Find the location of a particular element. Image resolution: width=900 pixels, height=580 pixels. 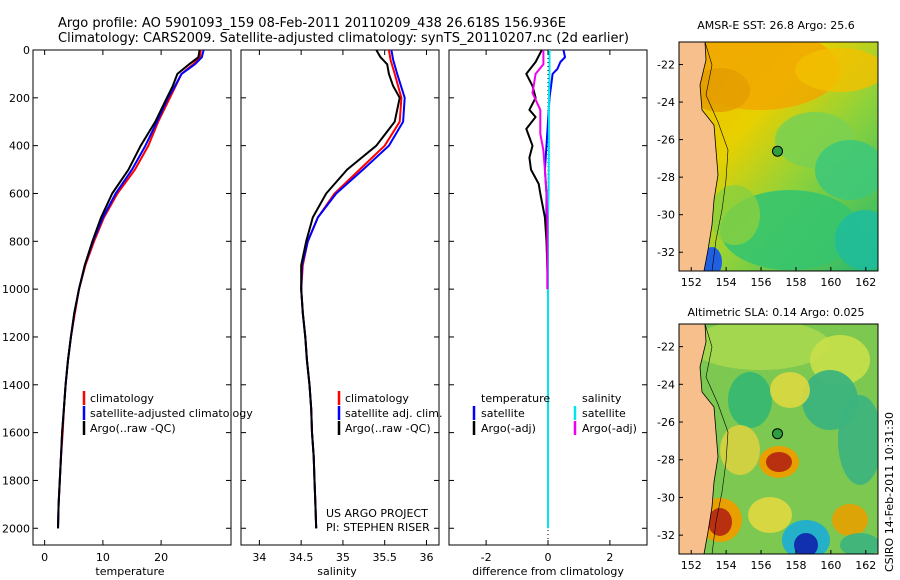

sst-coastline-contour is located at coordinates (716, 156).